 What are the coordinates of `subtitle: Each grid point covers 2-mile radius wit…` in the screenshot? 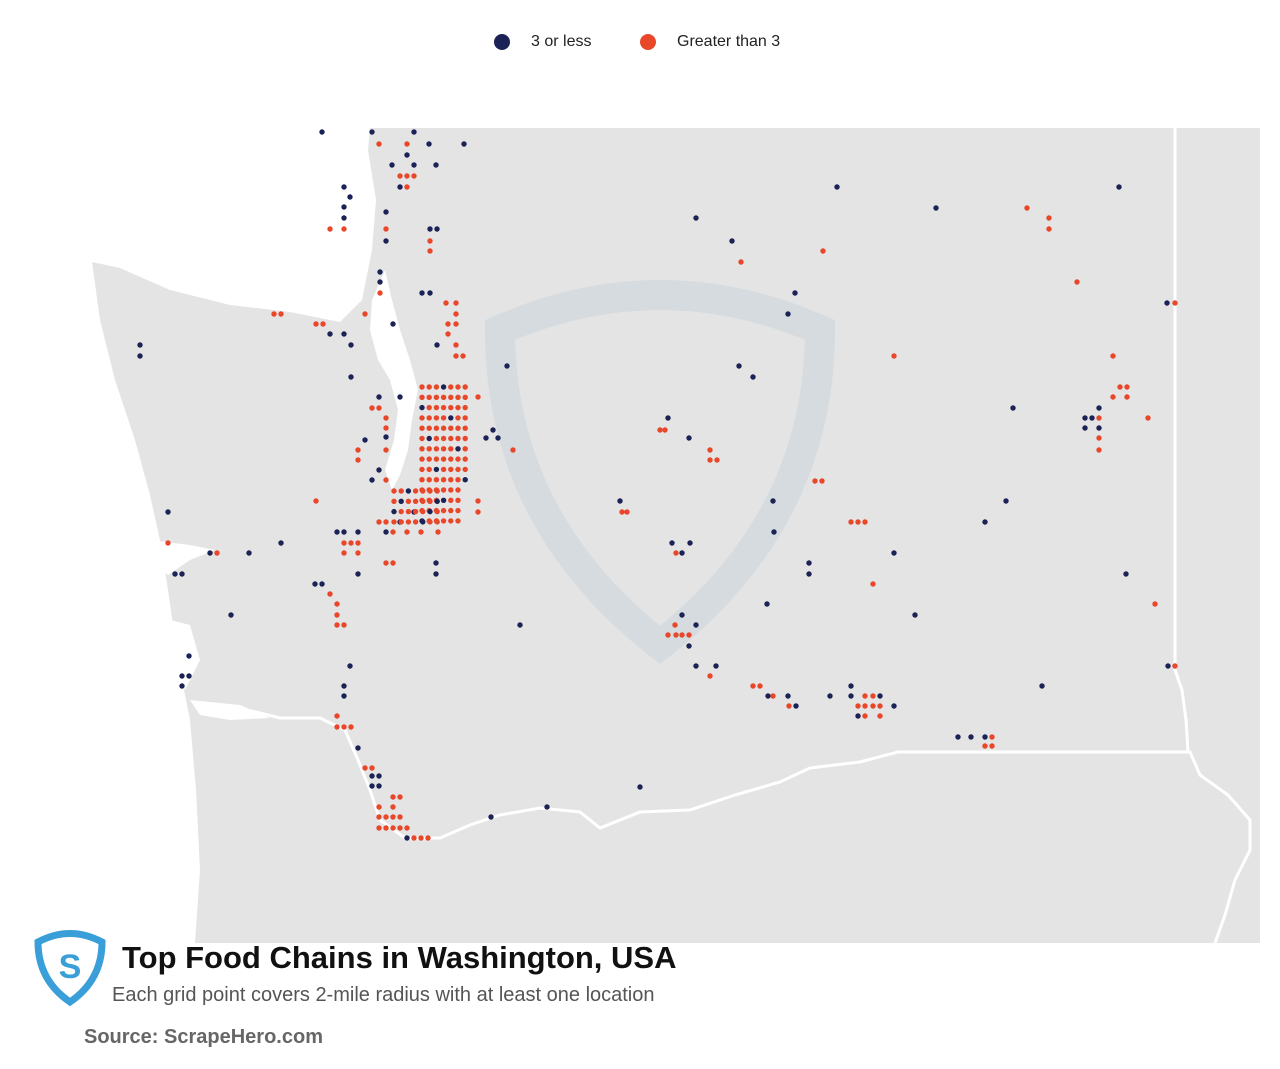 It's located at (383, 995).